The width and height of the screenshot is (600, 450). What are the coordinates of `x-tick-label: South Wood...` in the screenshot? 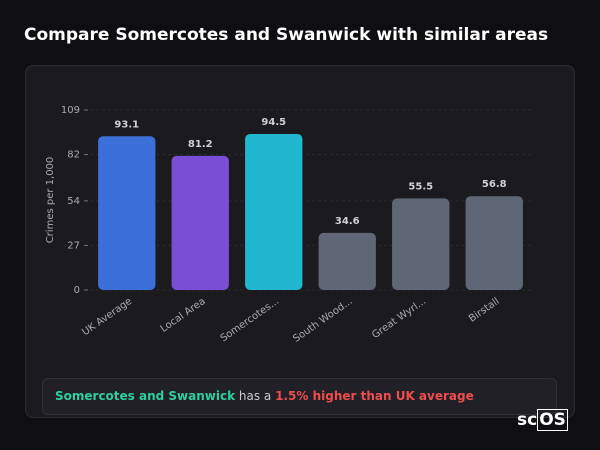 It's located at (322, 320).